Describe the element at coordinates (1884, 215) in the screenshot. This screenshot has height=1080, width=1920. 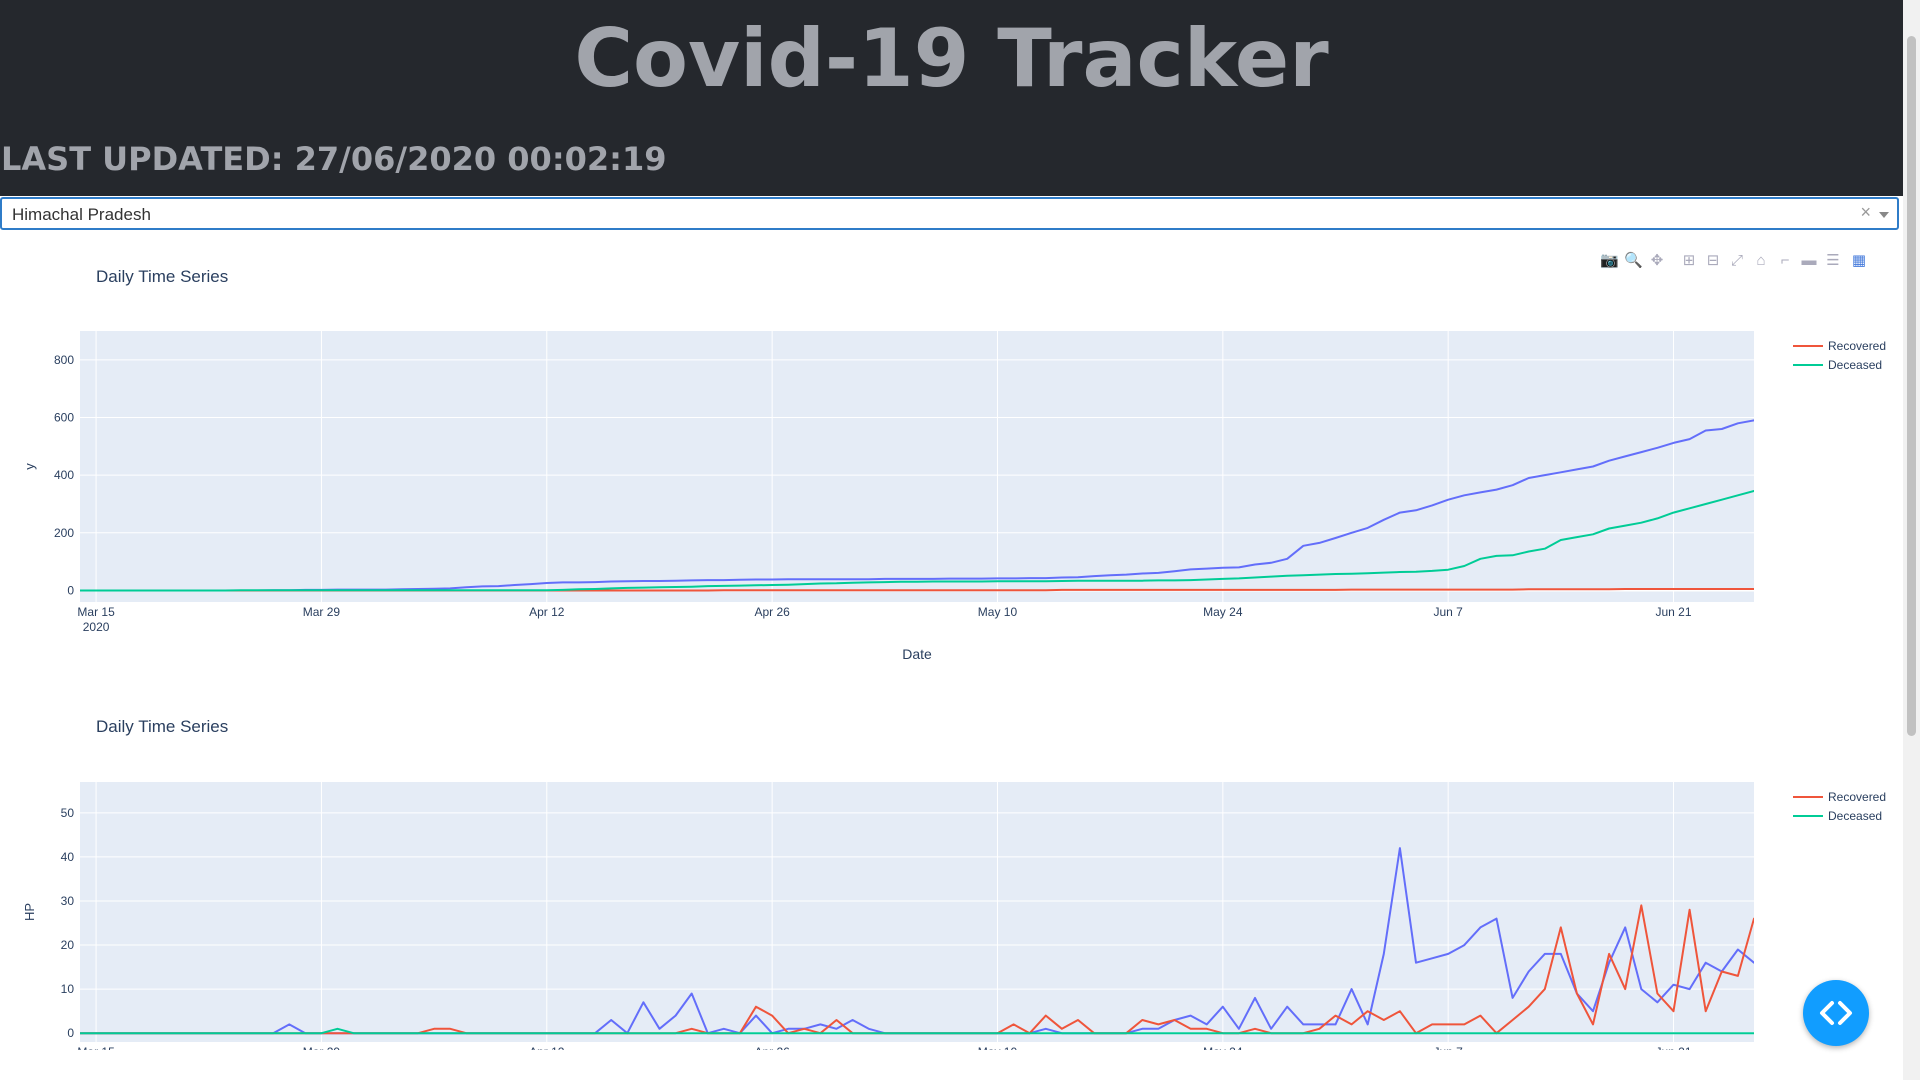
I see `chevron-down-icon` at that location.